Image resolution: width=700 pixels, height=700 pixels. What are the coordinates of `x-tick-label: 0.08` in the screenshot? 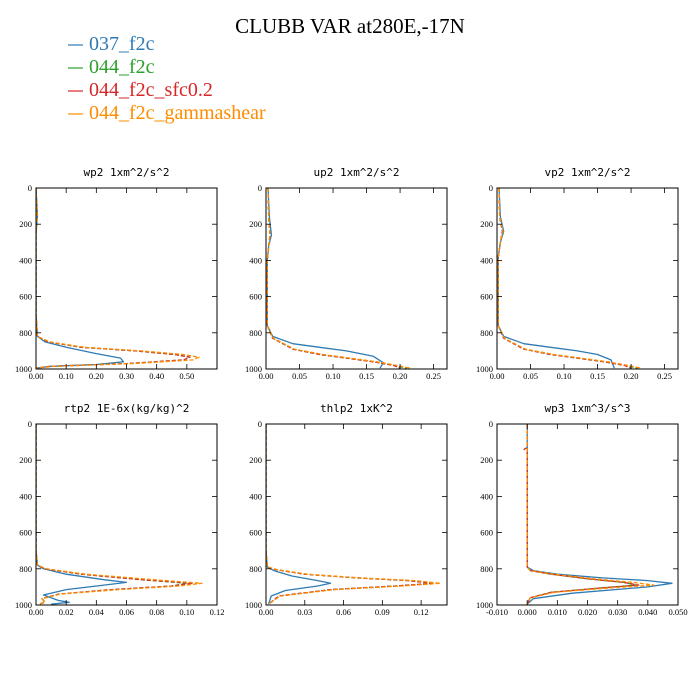 It's located at (156, 612).